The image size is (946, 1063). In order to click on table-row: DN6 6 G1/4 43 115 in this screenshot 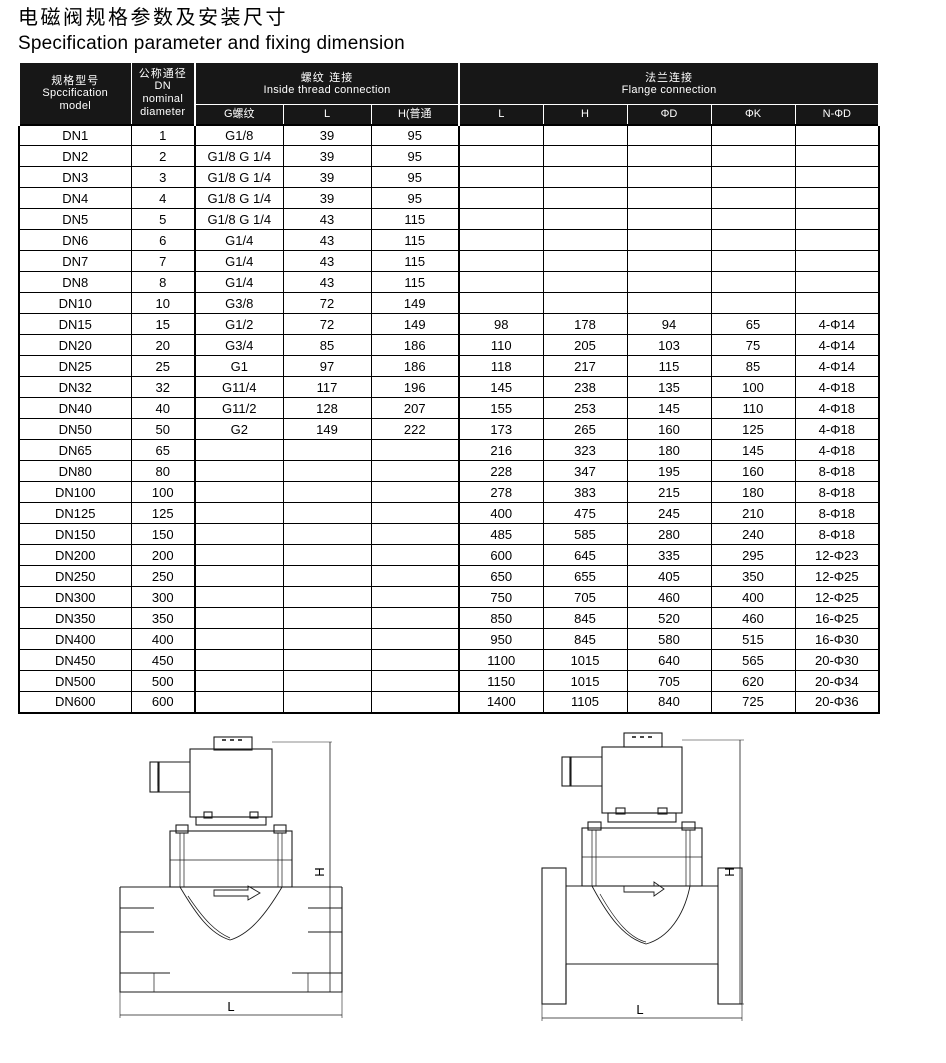, I will do `click(449, 240)`.